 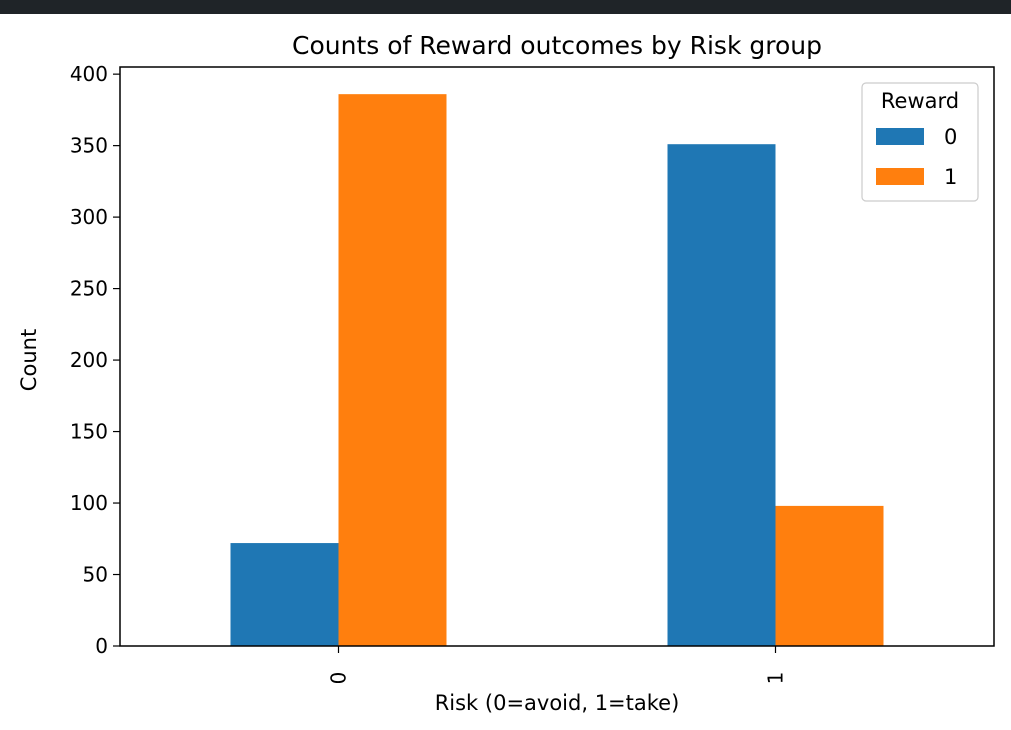 I want to click on y-axis-label: Count, so click(x=29, y=360).